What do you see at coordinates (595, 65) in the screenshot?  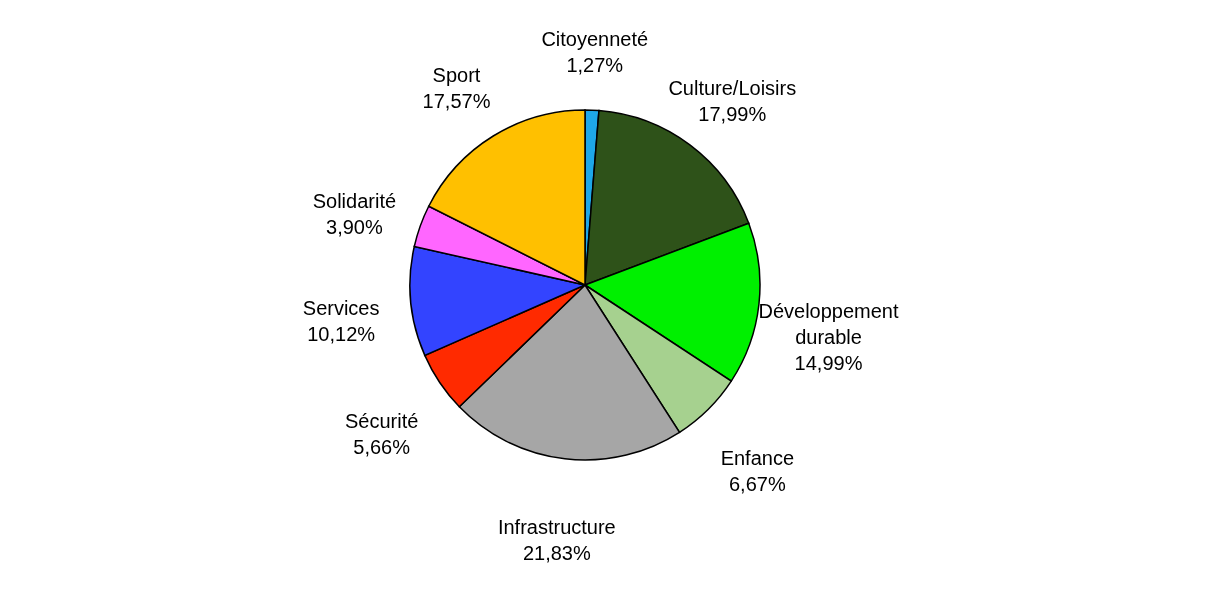 I see `data-label: 1,27%` at bounding box center [595, 65].